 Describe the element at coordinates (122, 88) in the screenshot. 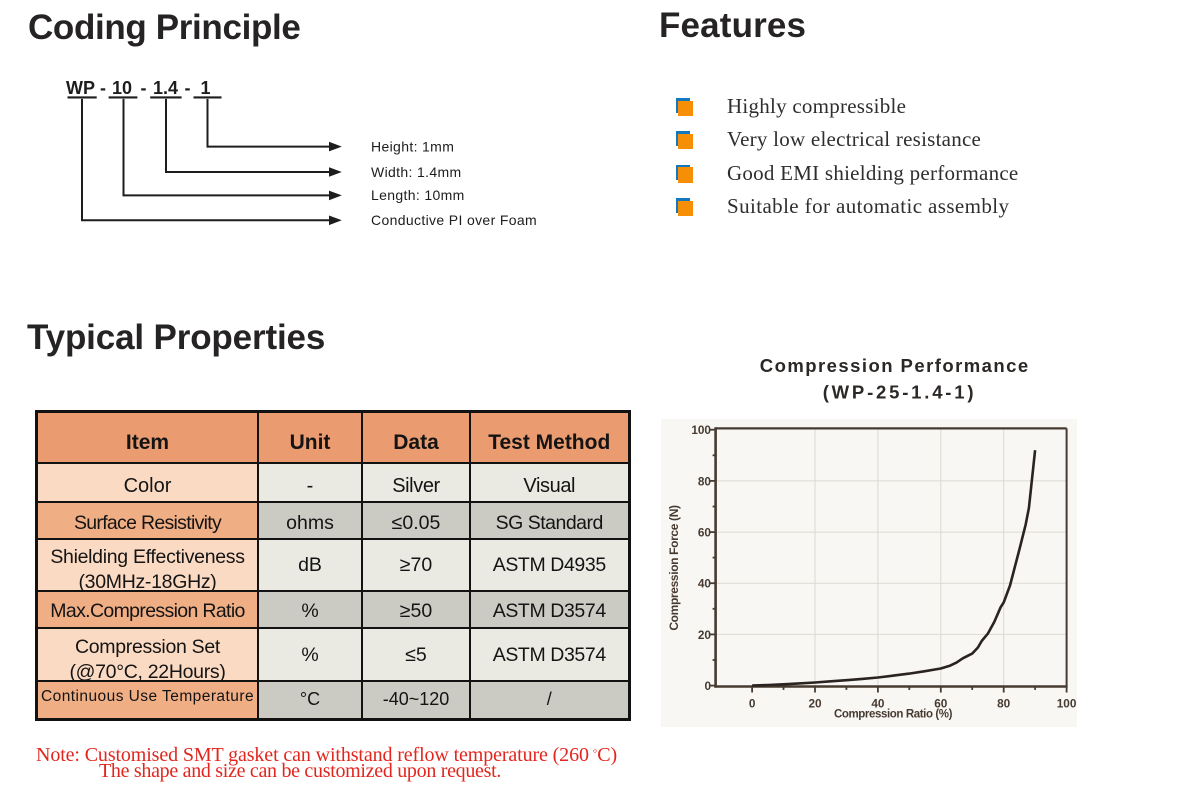

I see `svg-text: 10` at that location.